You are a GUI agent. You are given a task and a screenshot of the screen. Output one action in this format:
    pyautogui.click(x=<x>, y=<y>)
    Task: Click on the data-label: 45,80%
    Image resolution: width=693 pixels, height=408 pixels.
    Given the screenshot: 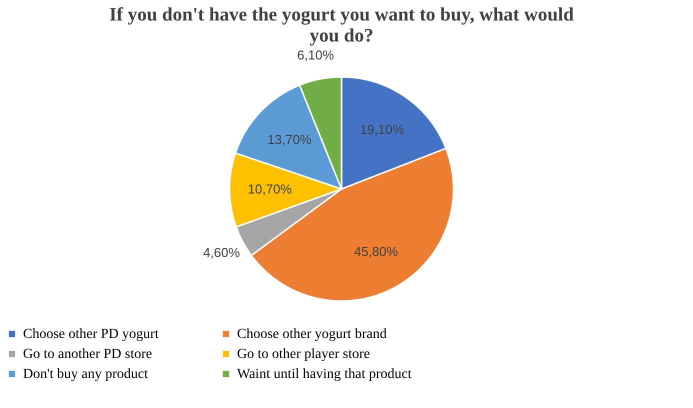 What is the action you would take?
    pyautogui.click(x=376, y=251)
    